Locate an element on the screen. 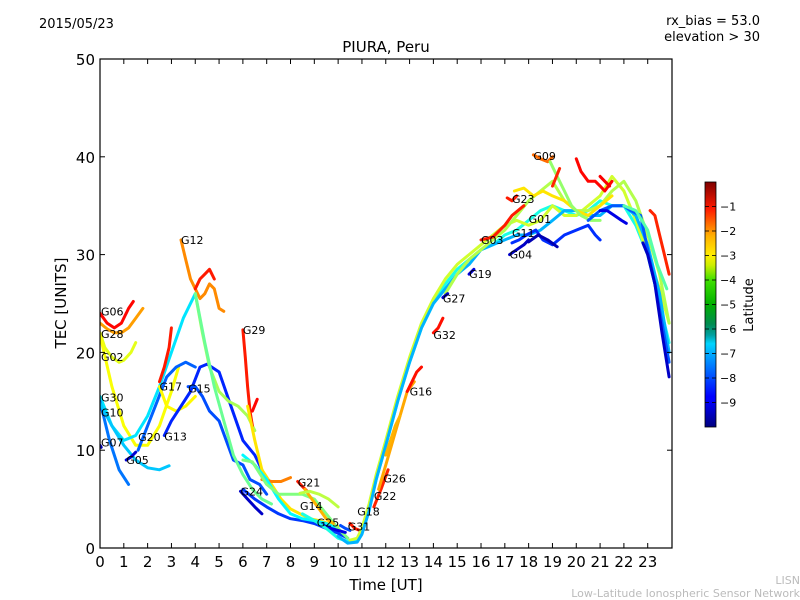 The height and width of the screenshot is (600, 800). series-G23 is located at coordinates (512, 198).